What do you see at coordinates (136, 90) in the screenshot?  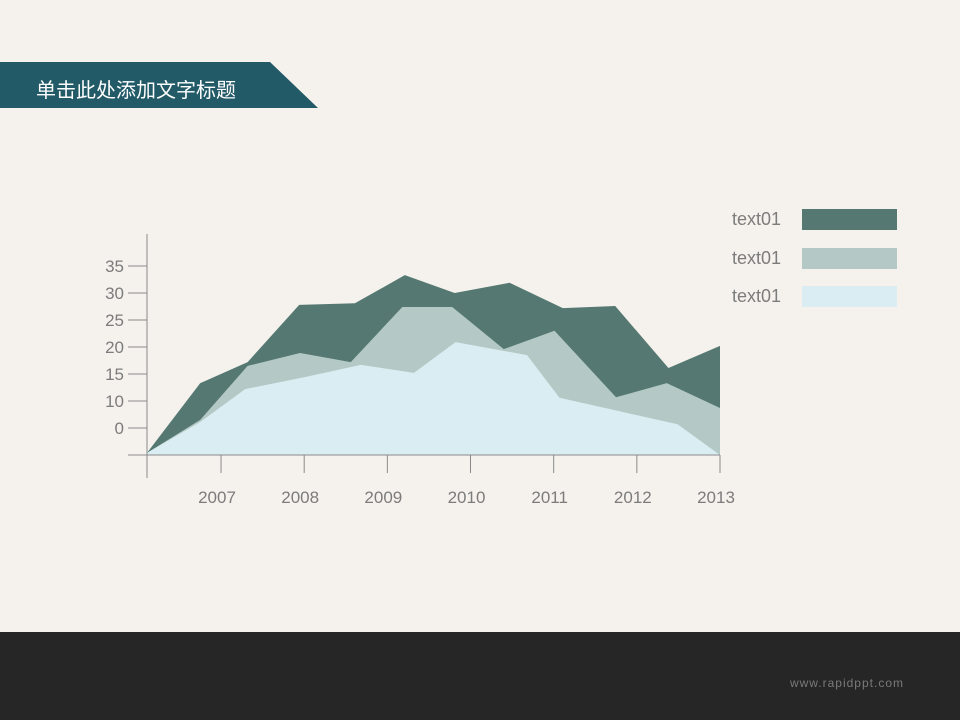 I see `slide-title: 单击此处添加文字标题` at bounding box center [136, 90].